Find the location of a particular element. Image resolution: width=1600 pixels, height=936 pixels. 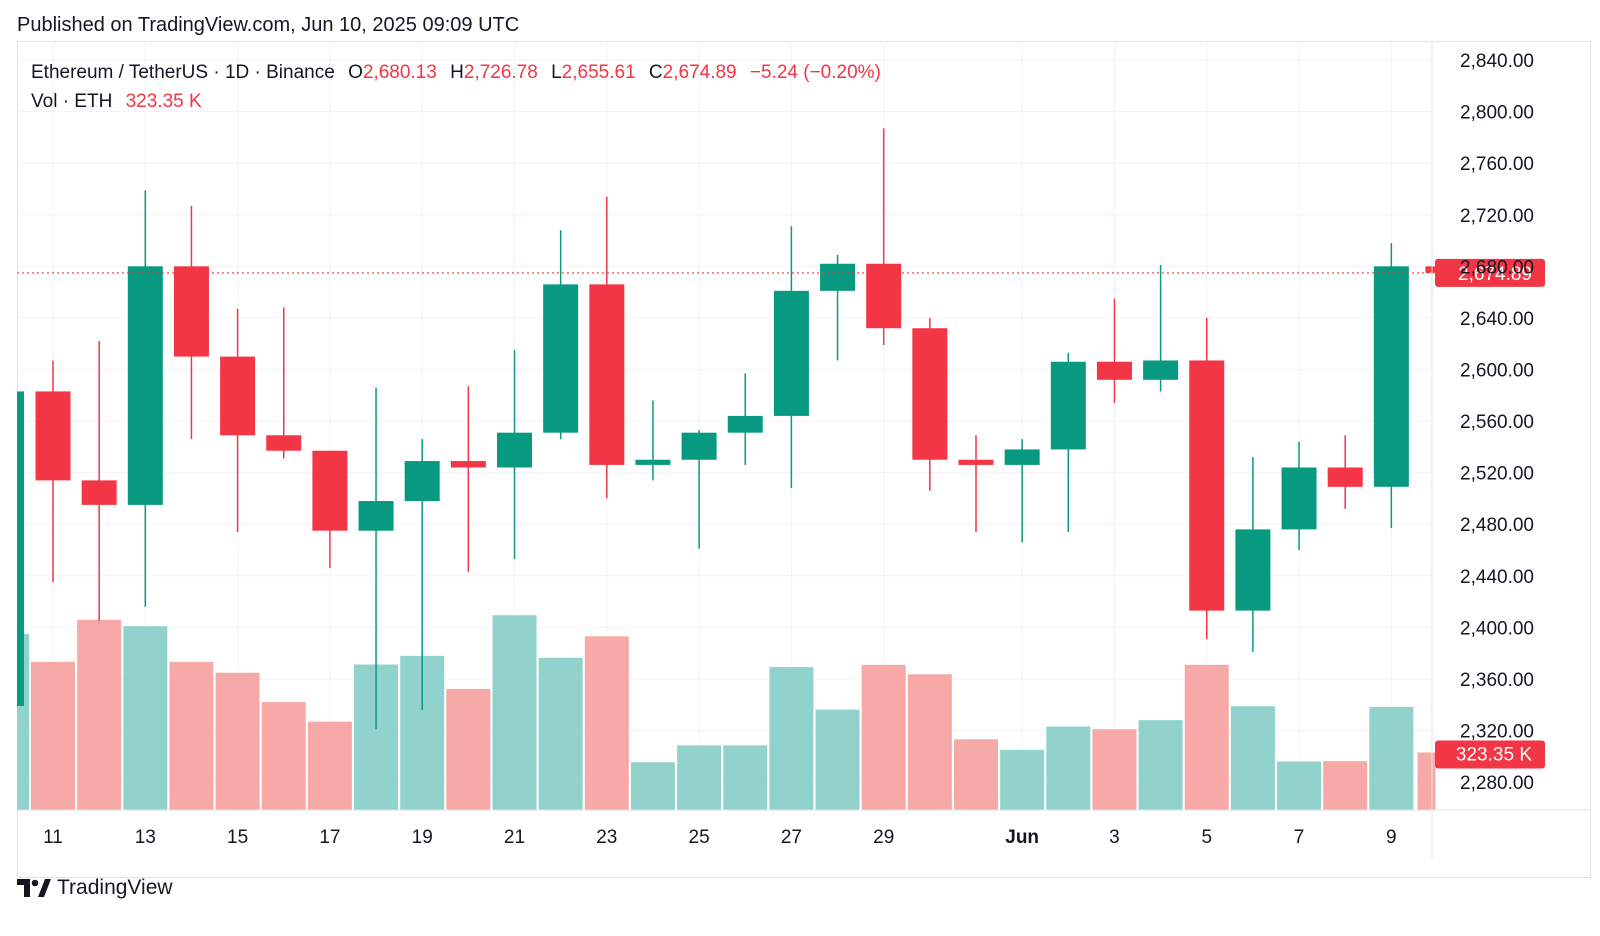

brand-name: TradingView is located at coordinates (115, 887).